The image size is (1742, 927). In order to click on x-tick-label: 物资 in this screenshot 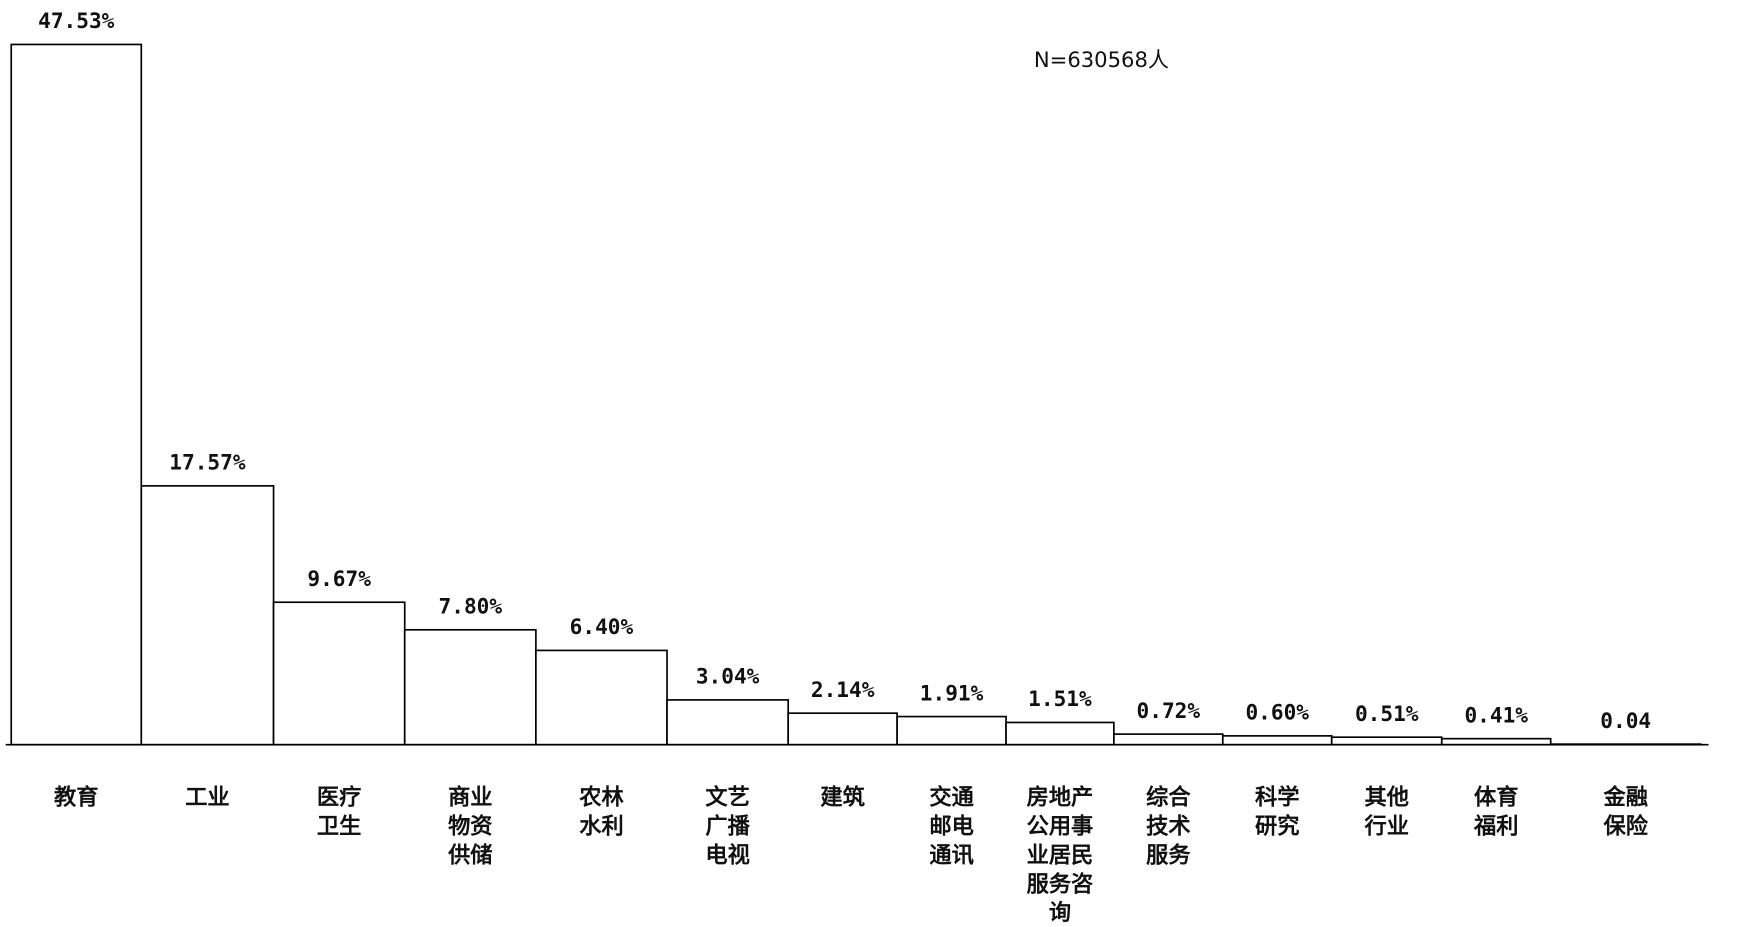, I will do `click(470, 825)`.